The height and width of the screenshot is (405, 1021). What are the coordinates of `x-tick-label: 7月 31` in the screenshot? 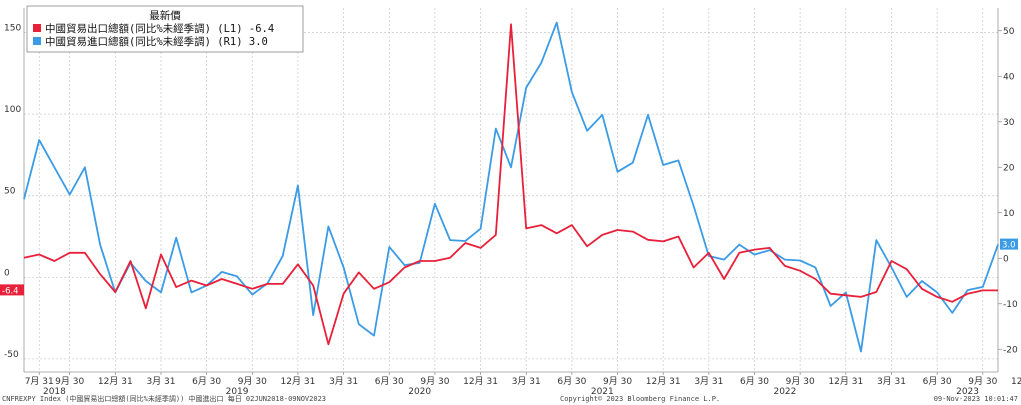 It's located at (39, 381).